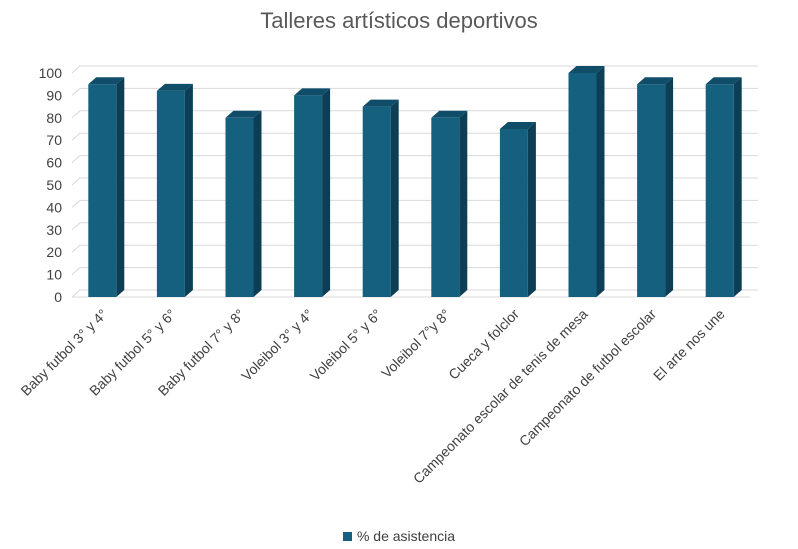  I want to click on y-tick-label: 20, so click(54, 252).